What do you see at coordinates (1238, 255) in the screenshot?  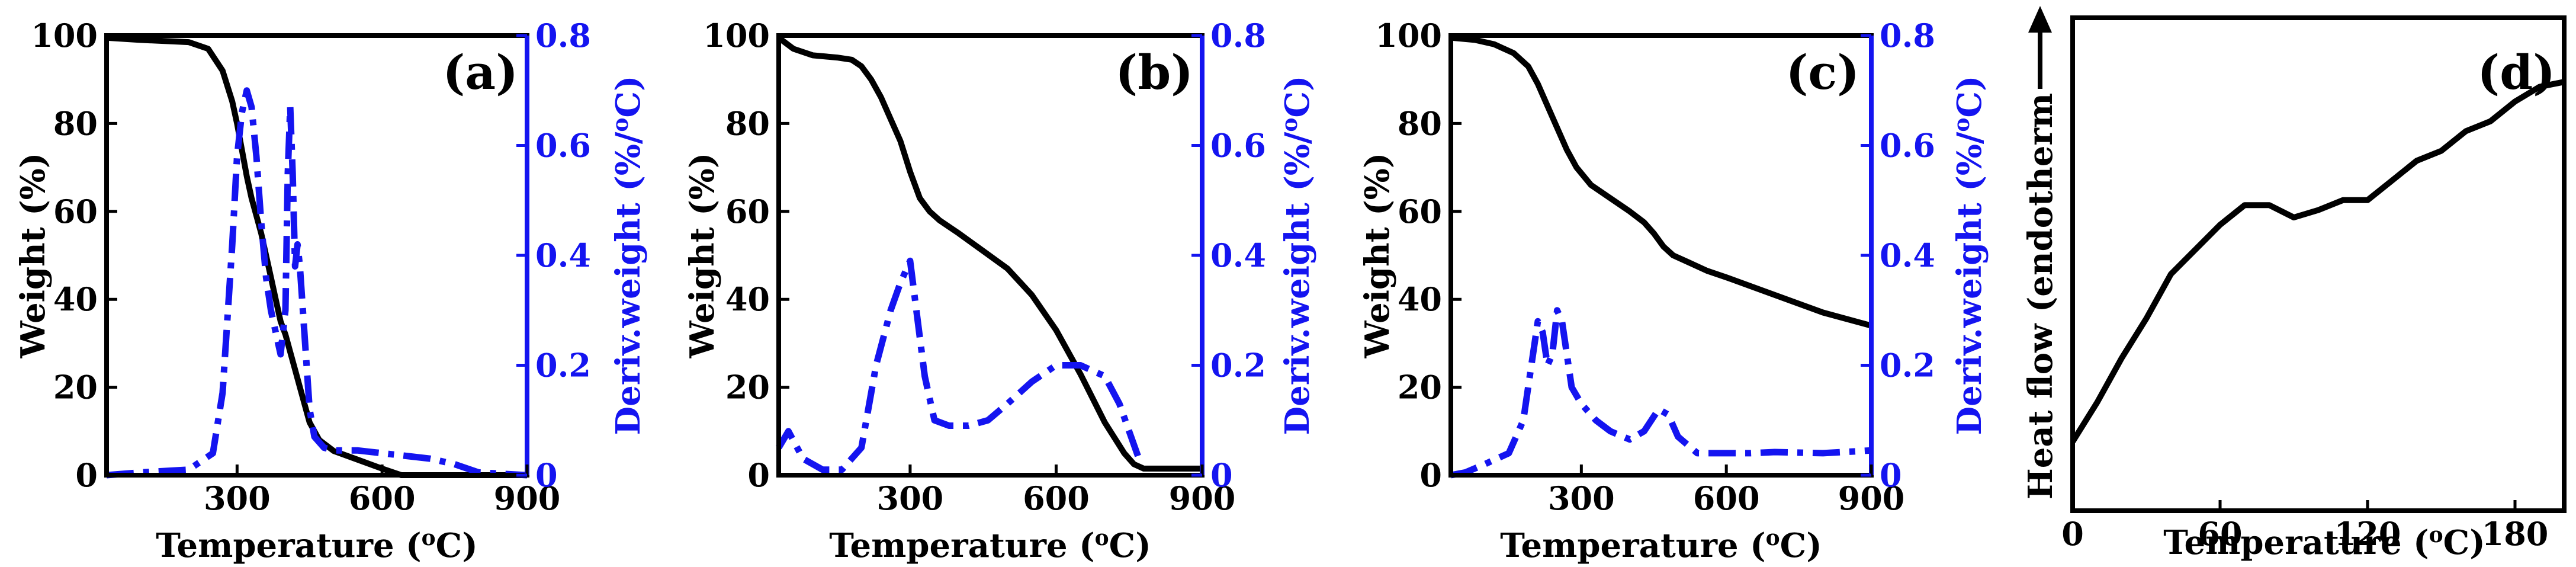 I see `y2-tick-label-b-0.4: 0.4` at bounding box center [1238, 255].